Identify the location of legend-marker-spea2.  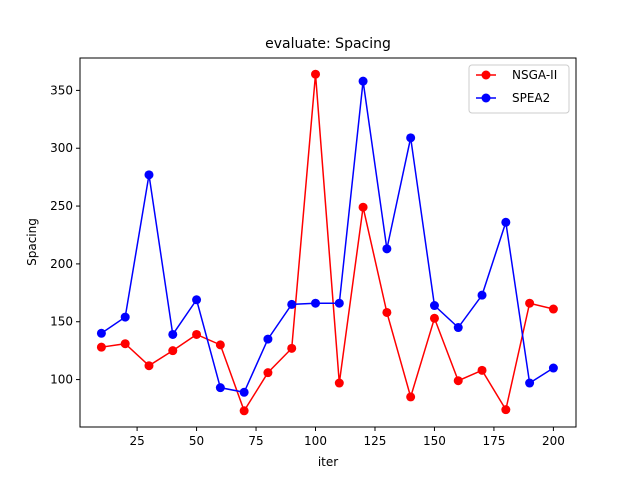
(486, 98).